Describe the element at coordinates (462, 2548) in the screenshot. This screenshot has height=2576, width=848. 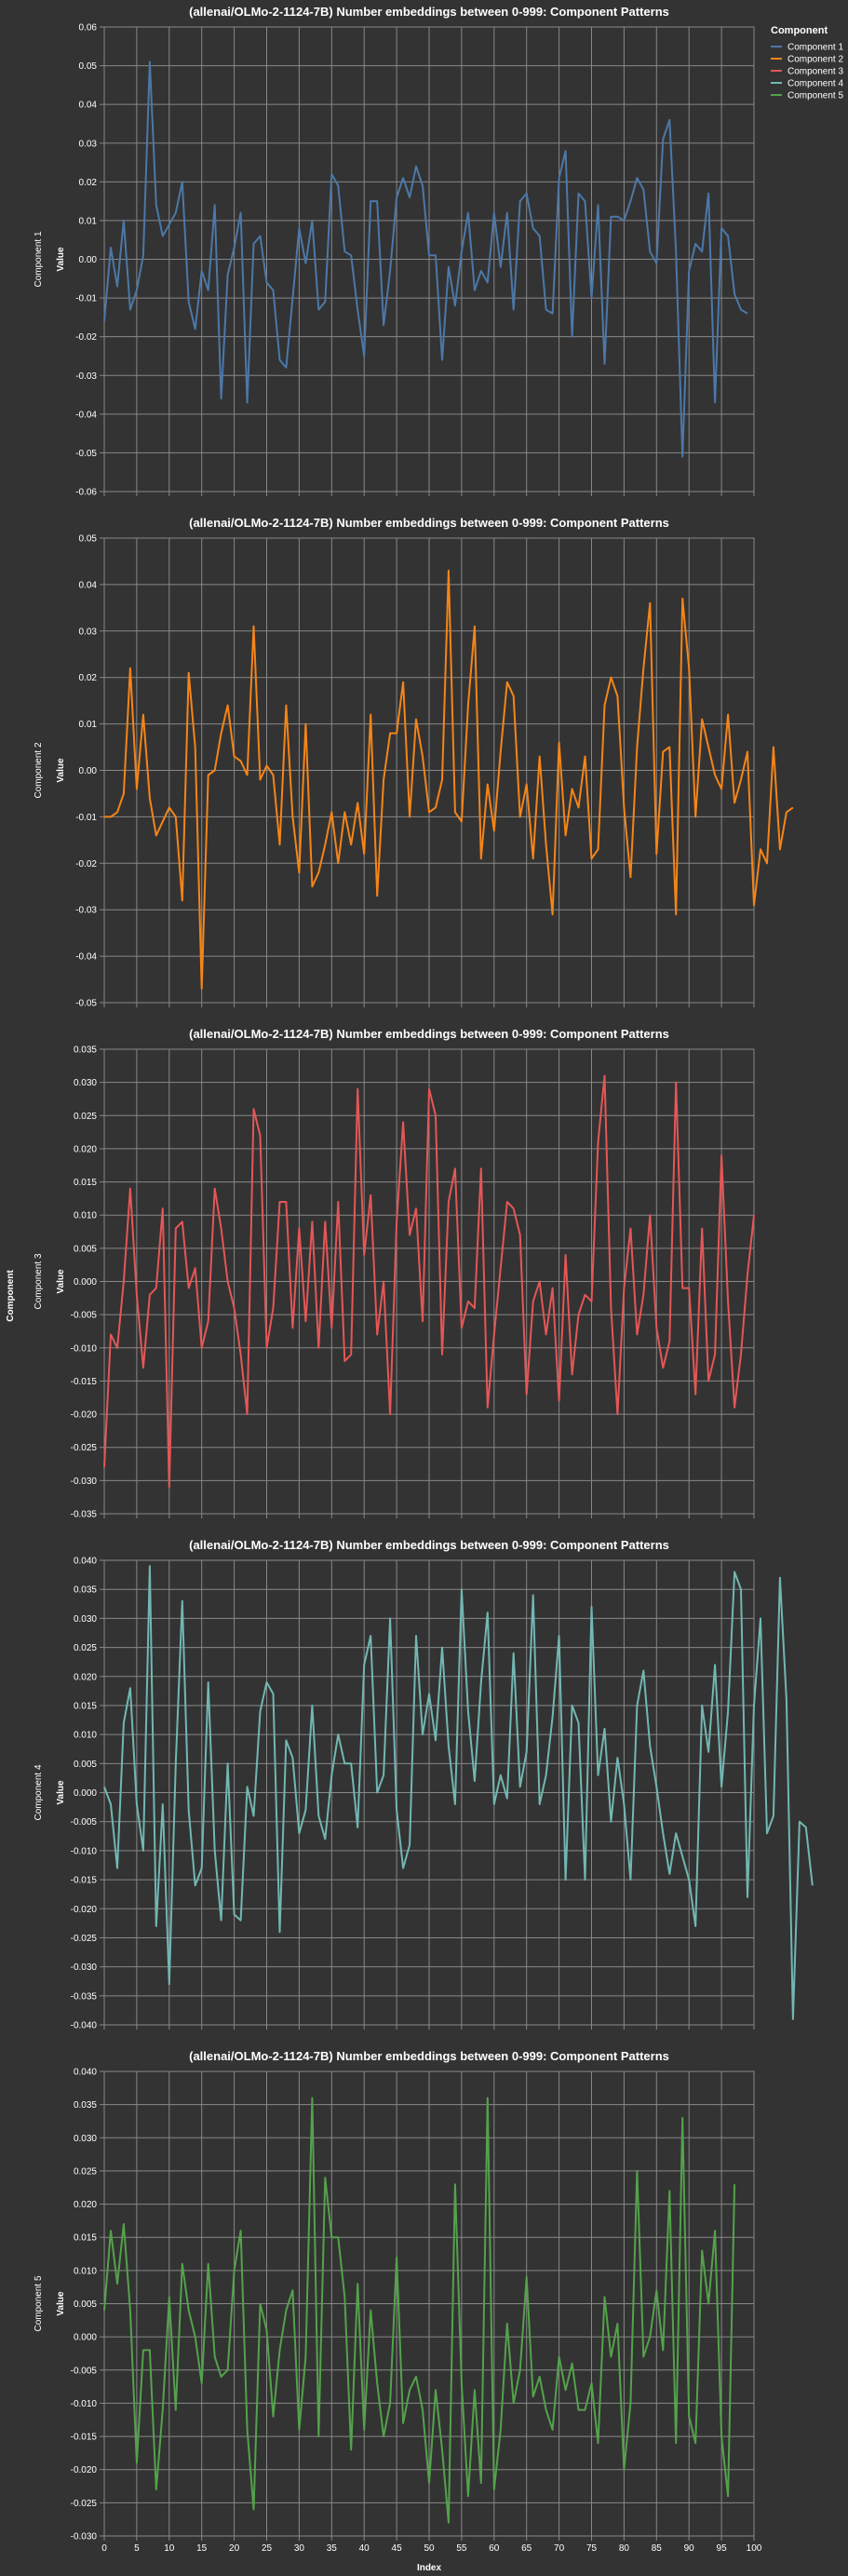
I see `x-tick-label: 55` at that location.